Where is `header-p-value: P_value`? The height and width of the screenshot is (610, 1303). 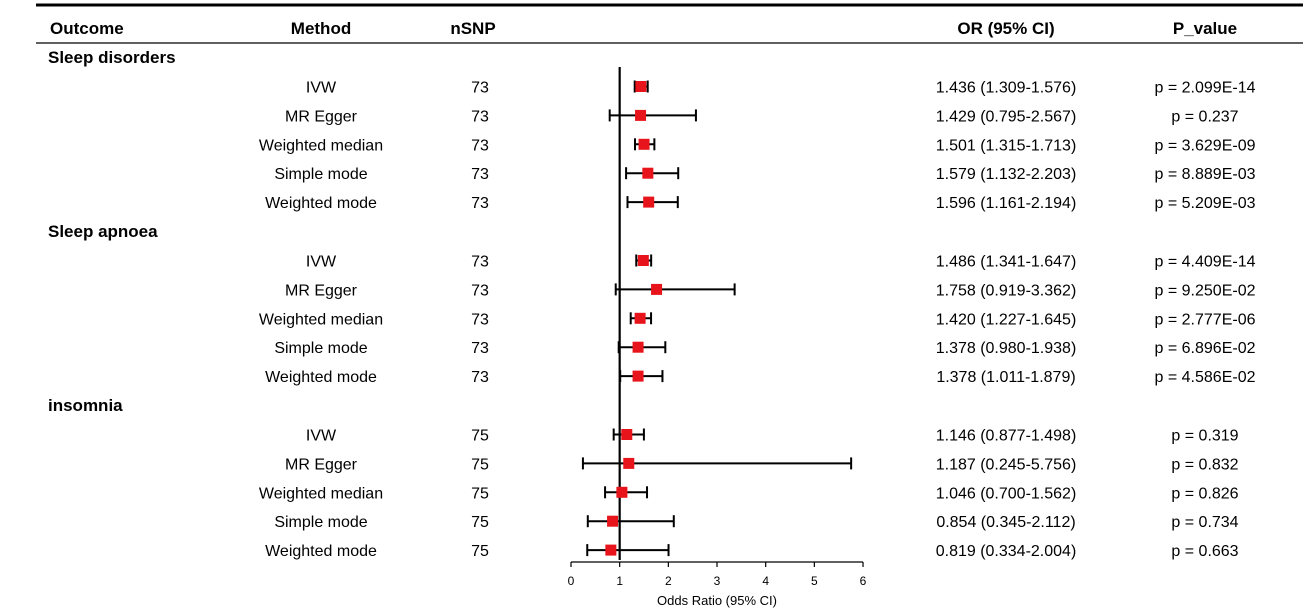
header-p-value: P_value is located at coordinates (1205, 28).